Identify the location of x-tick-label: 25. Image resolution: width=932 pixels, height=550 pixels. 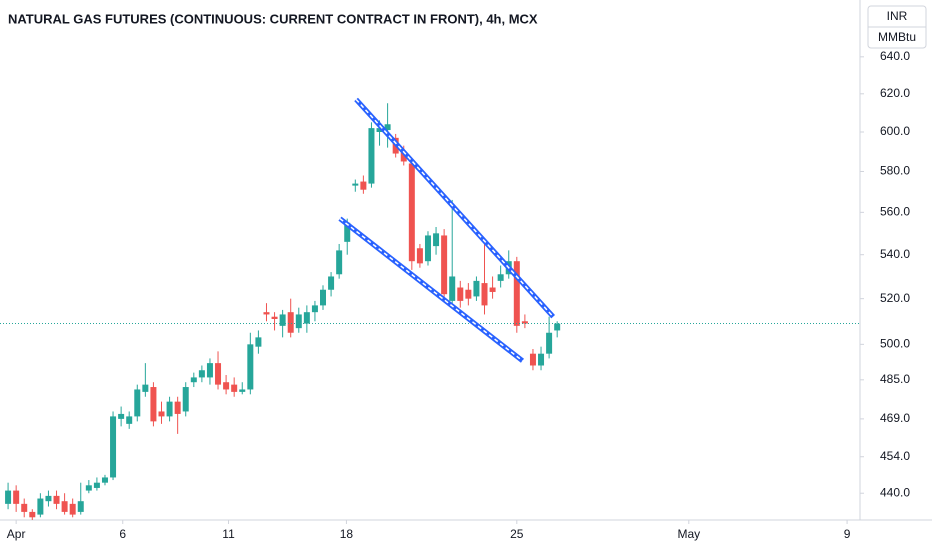
(517, 534).